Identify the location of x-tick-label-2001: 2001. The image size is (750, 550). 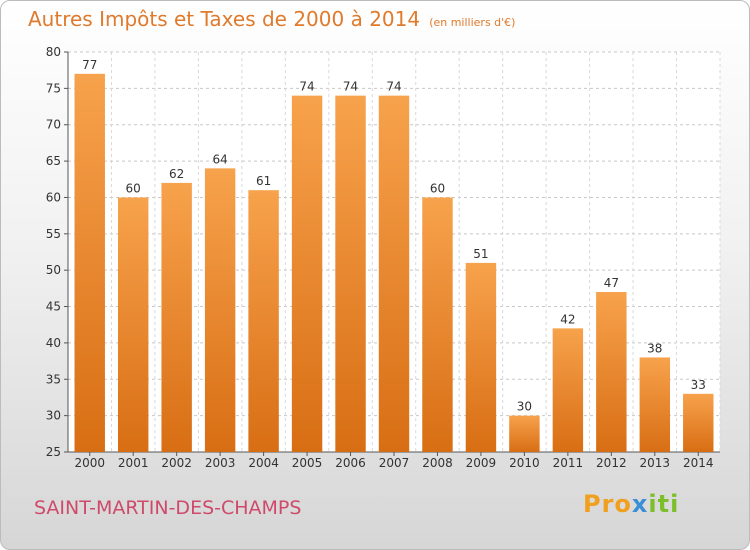
(133, 463).